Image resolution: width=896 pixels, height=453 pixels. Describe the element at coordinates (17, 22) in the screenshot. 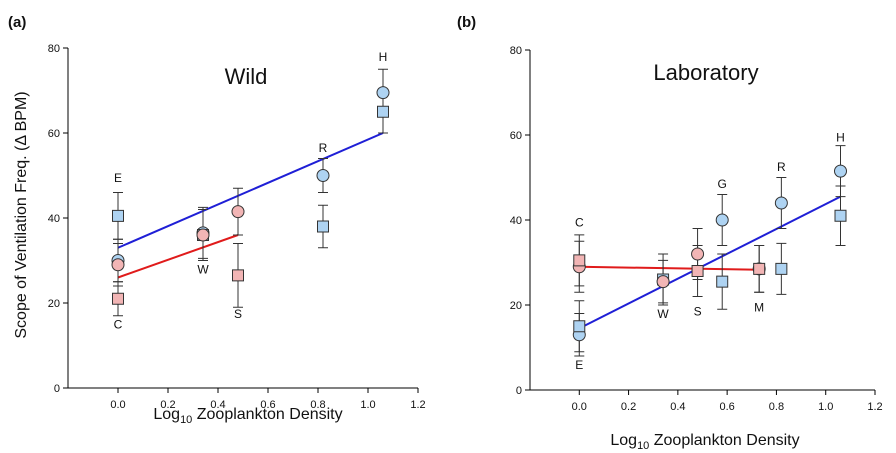

I see `panel-label-a: (a)` at that location.